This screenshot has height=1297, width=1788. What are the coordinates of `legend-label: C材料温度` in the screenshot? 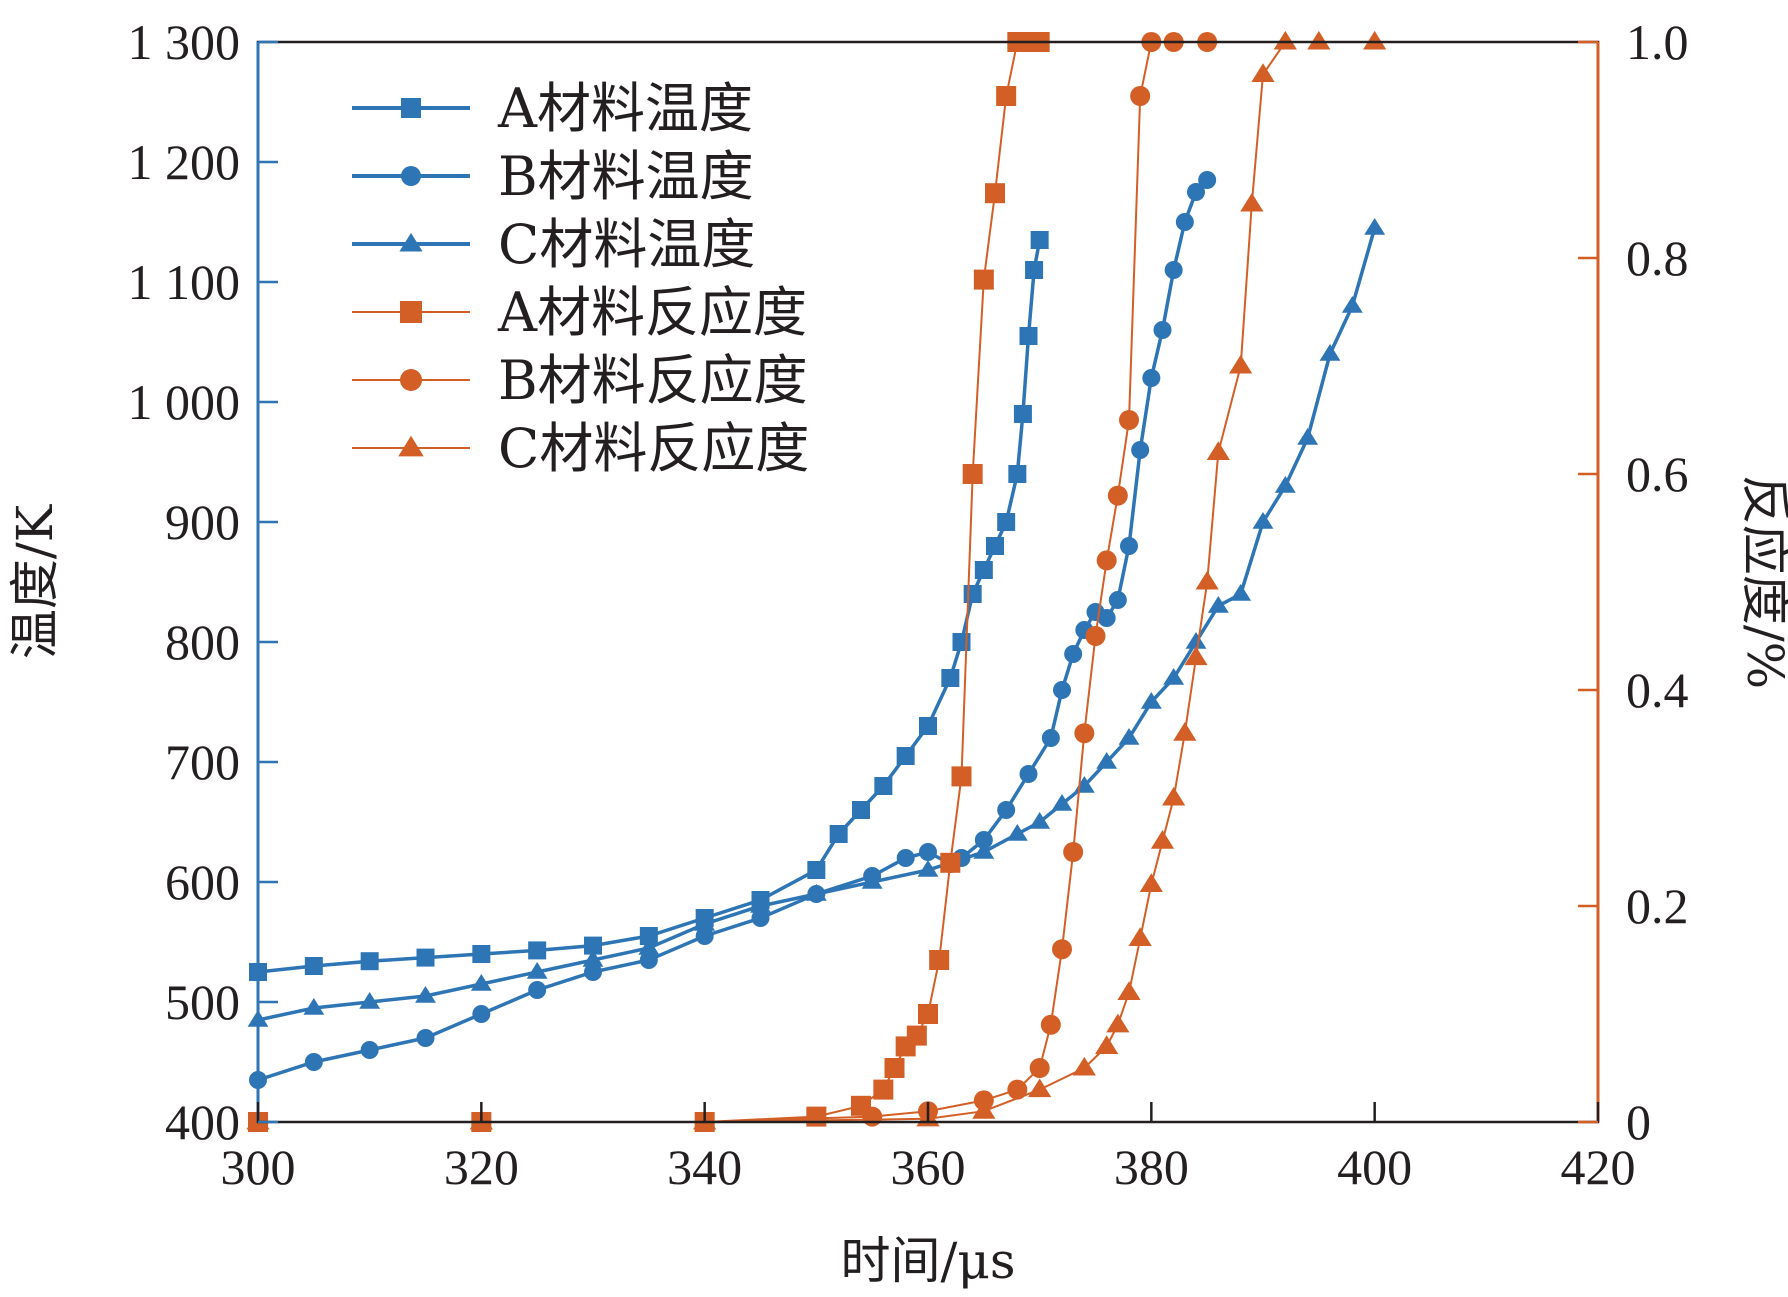 It's located at (626, 244).